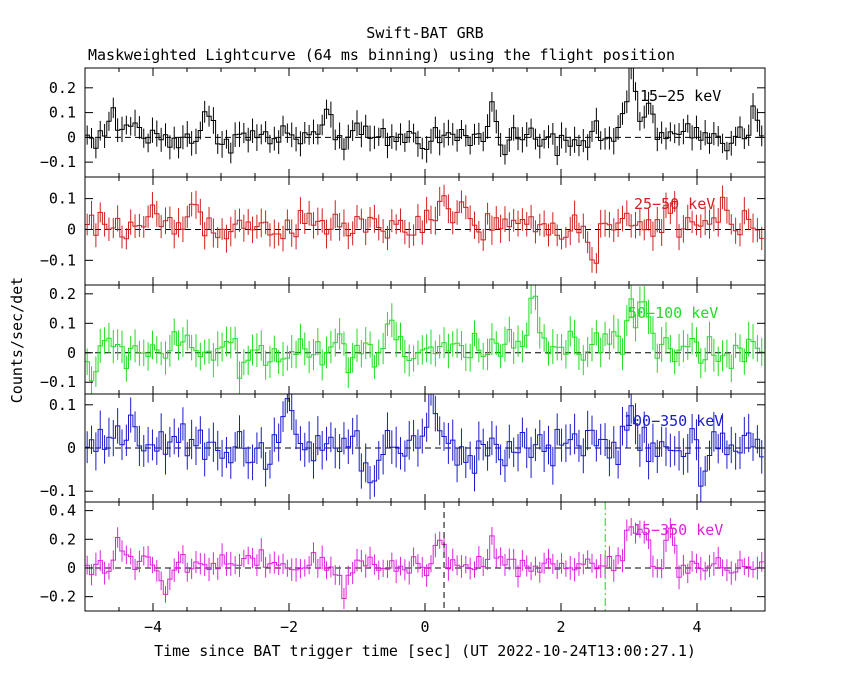  I want to click on x-tick-label: 2, so click(560, 627).